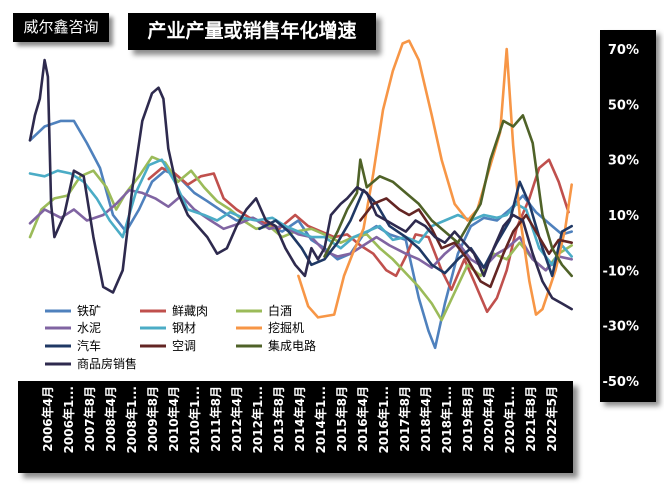  What do you see at coordinates (236, 419) in the screenshot?
I see `x-tick-label: 2012年4月` at bounding box center [236, 419].